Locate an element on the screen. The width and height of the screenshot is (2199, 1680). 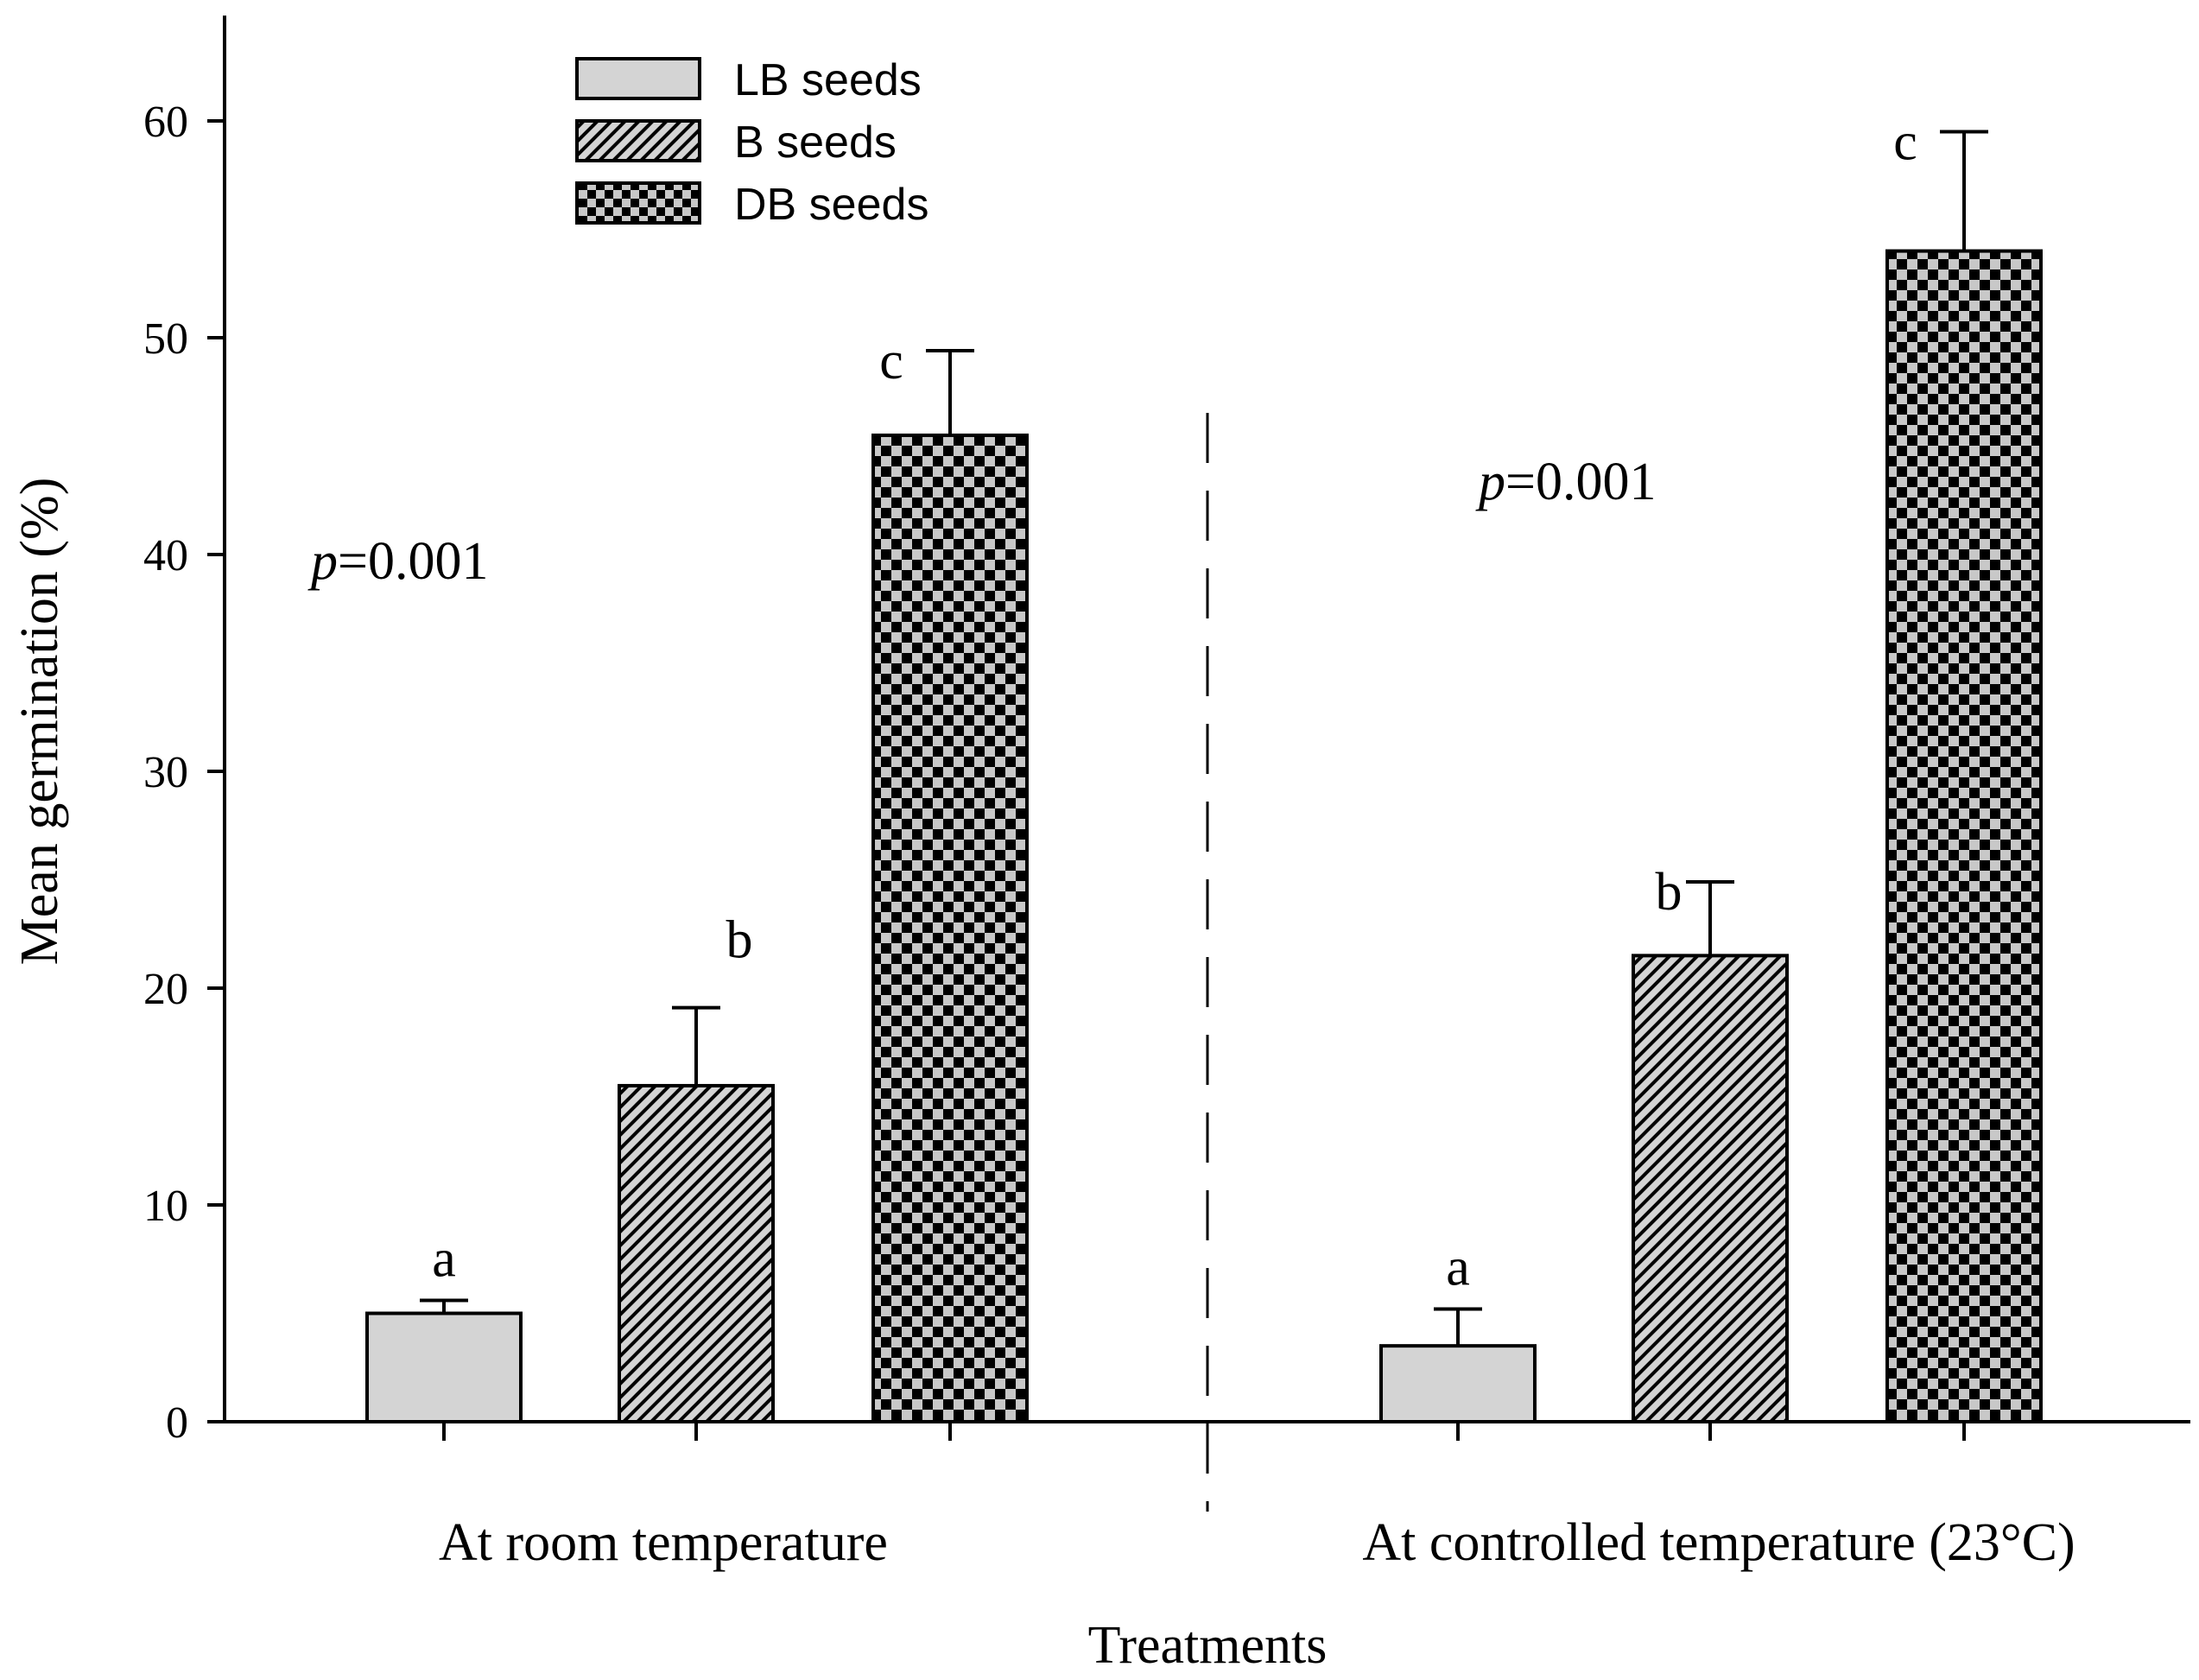
p-number-controlled: =0.001 is located at coordinates (1580, 482).